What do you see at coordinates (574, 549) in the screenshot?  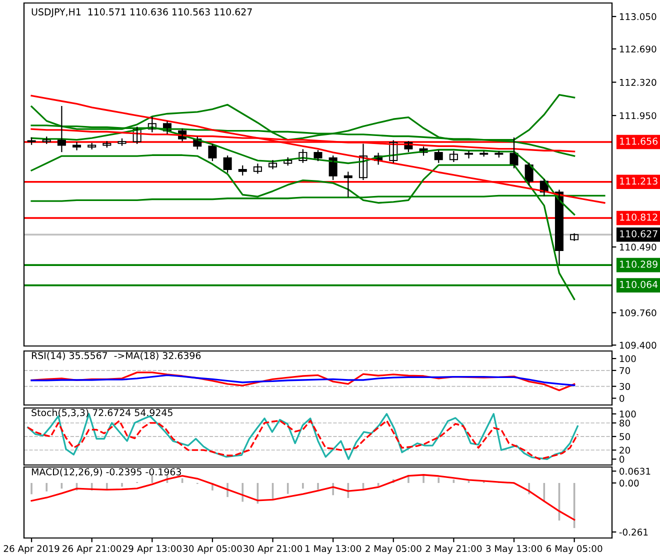 I see `x-tick-label: 6 May 05:00` at bounding box center [574, 549].